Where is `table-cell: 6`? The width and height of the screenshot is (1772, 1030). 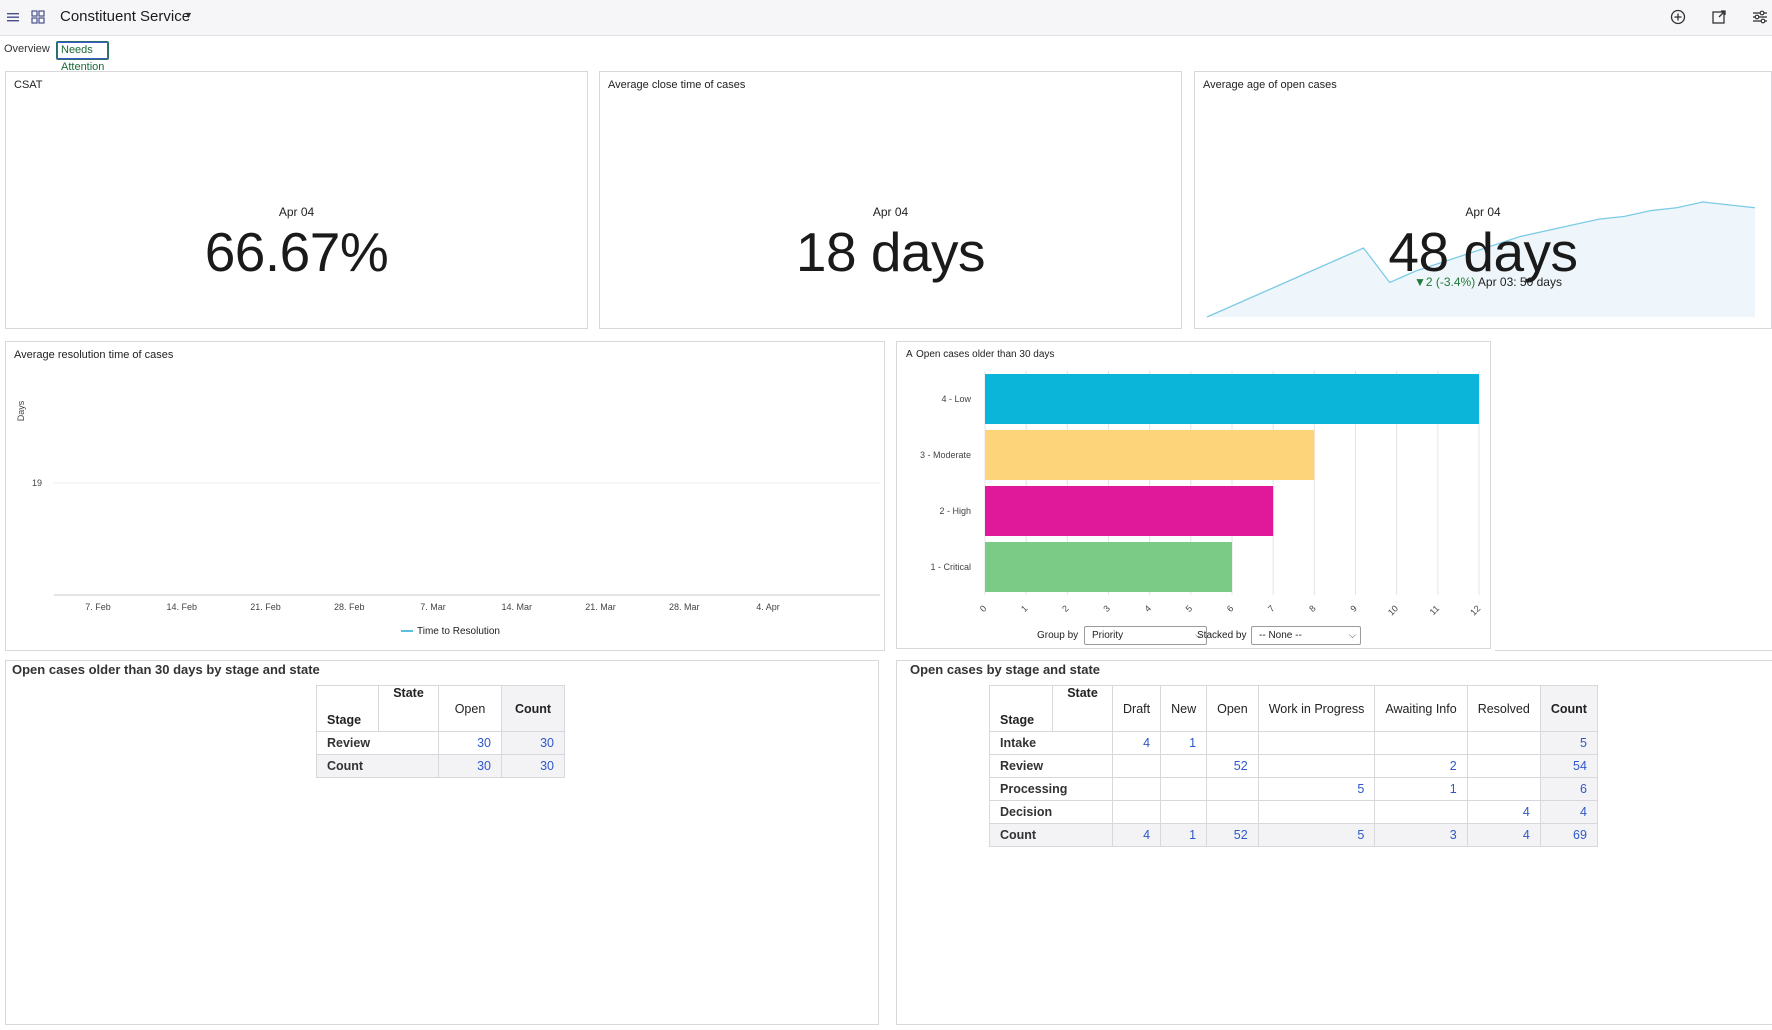 table-cell: 6 is located at coordinates (1568, 789).